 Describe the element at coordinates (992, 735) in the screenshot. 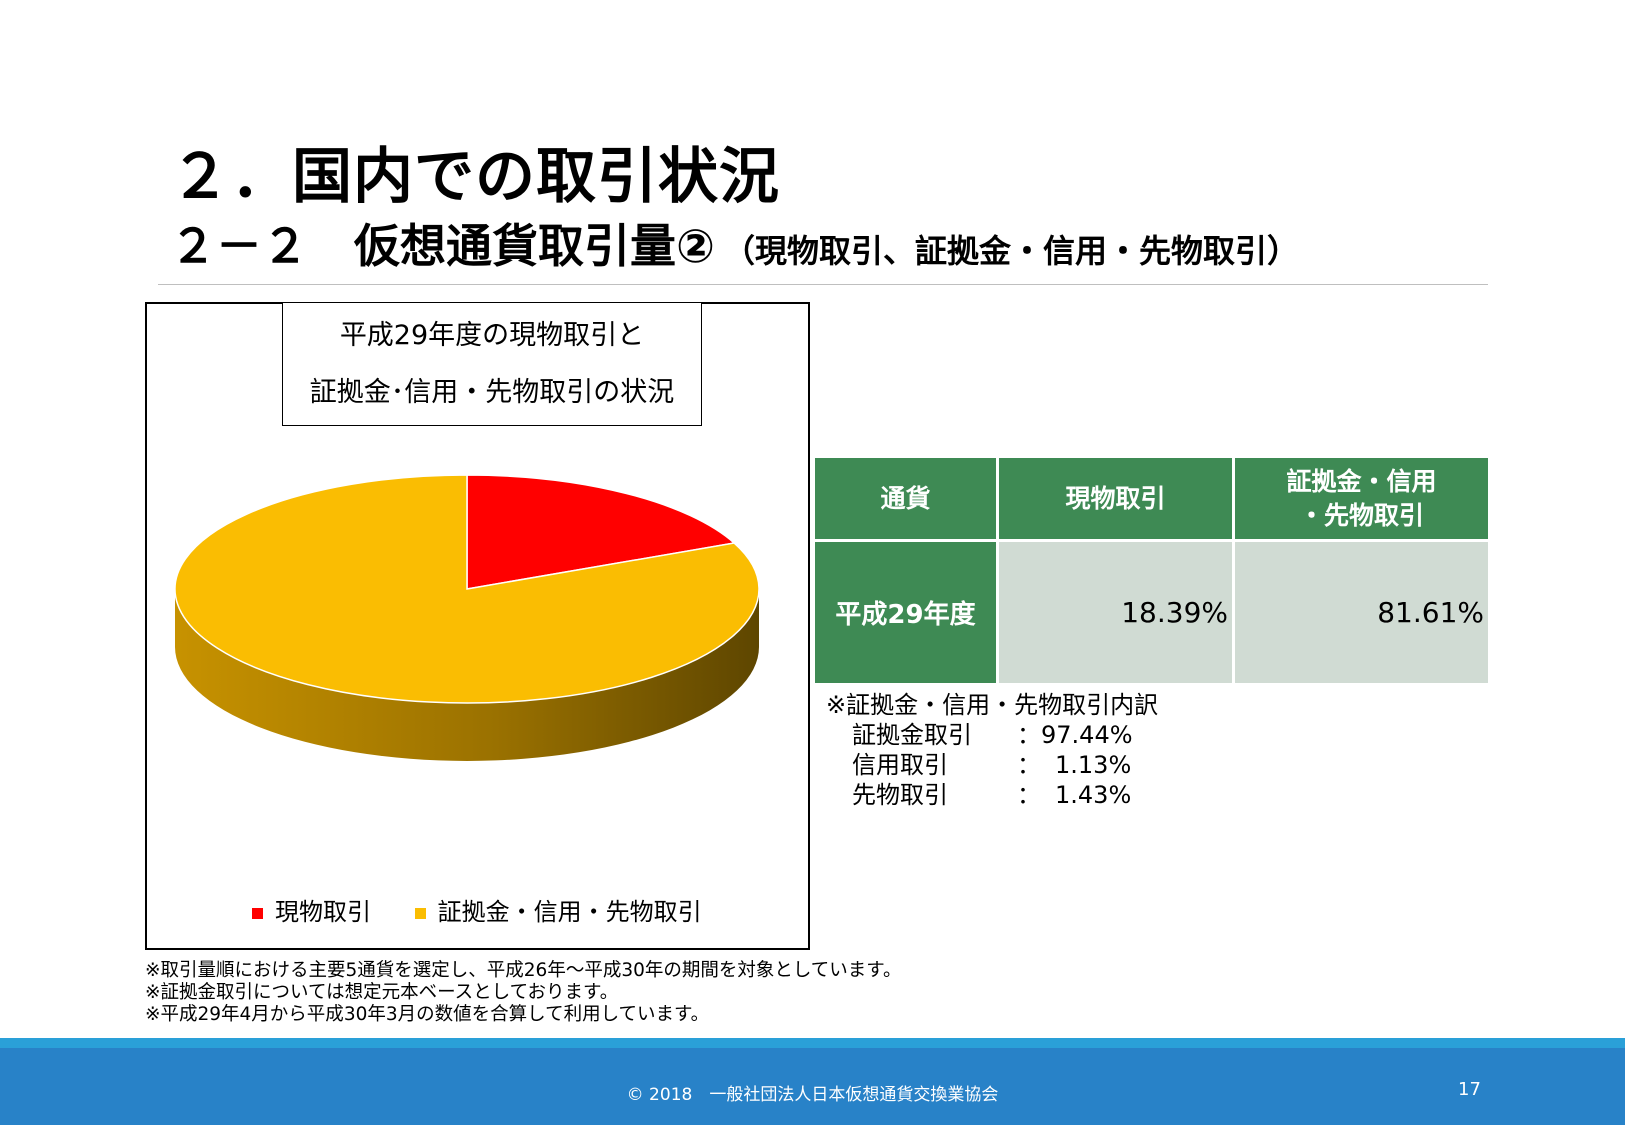

I see `breakdown-item: 証拠金取引 ：97.44%` at that location.